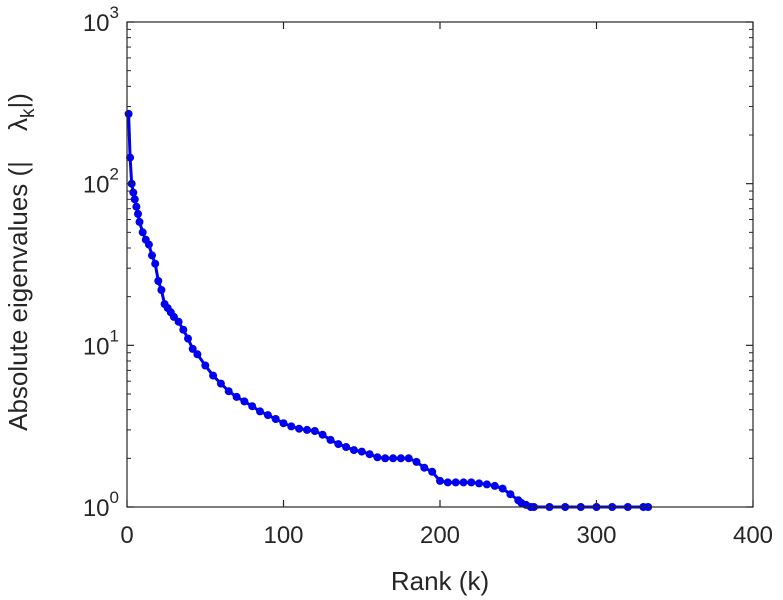 This screenshot has height=600, width=783. I want to click on y-axis-label-symbol: λ, so click(18, 124).